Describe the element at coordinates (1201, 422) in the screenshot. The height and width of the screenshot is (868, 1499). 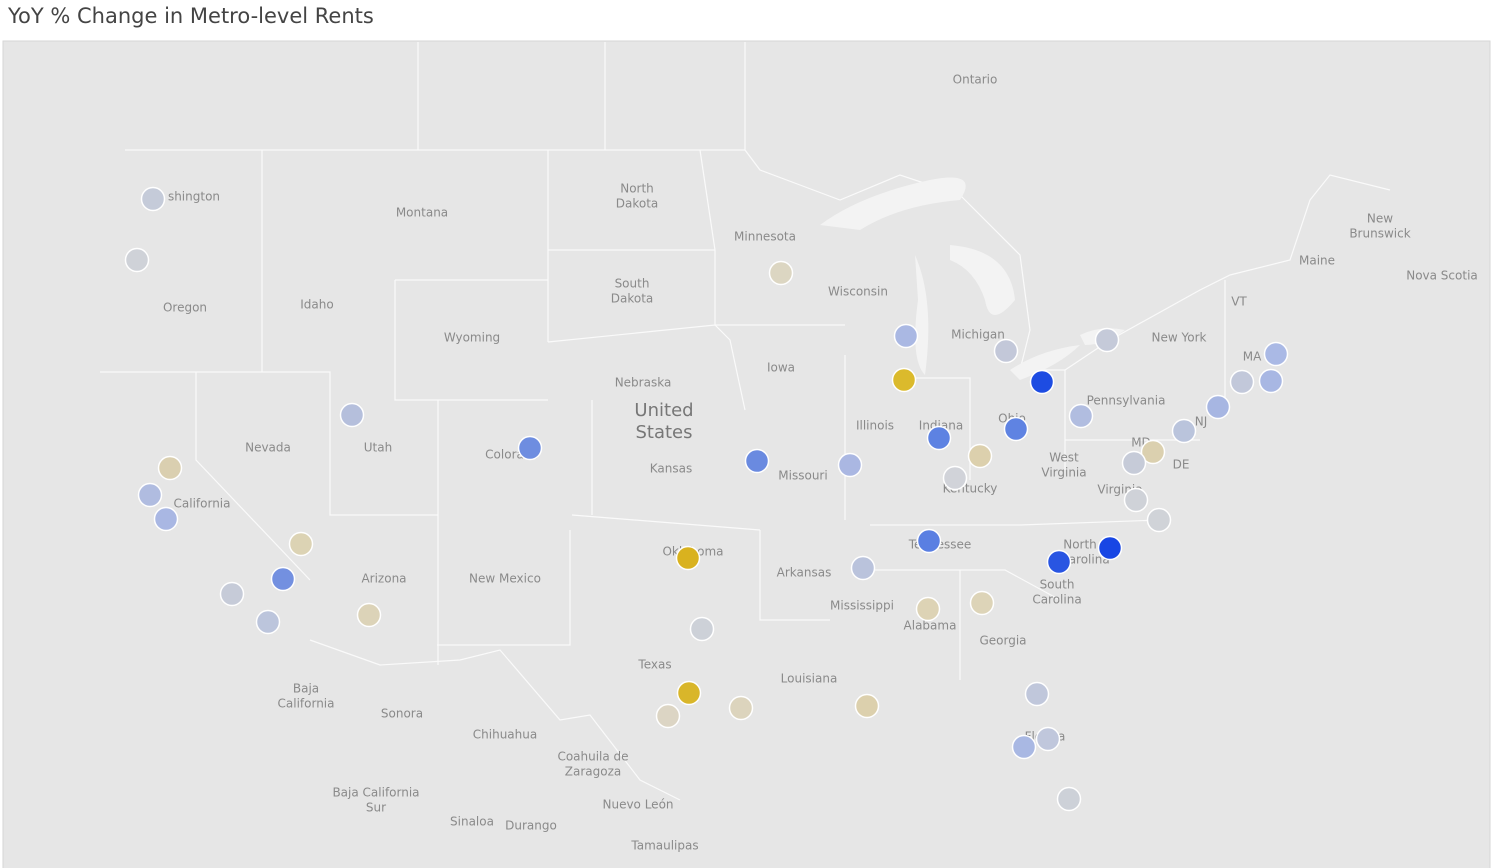
I see `place-label: NJ` at that location.